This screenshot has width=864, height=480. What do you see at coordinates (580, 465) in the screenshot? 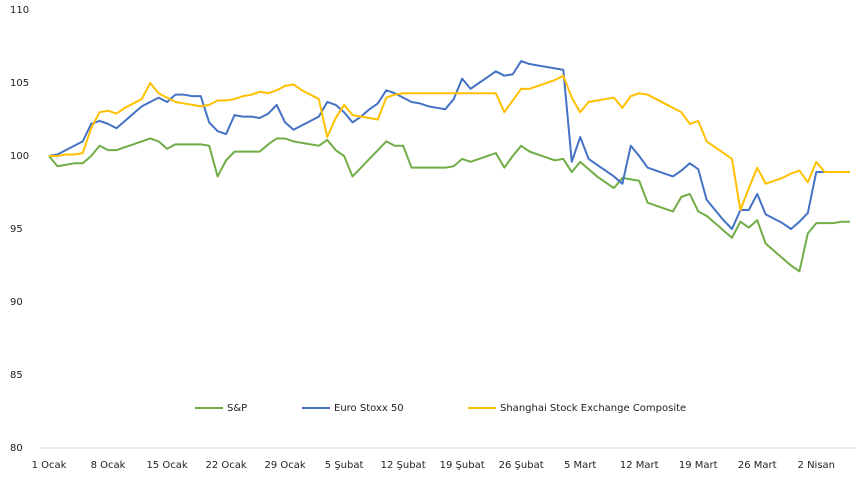
I see `x-tick-label: 5 Mart` at bounding box center [580, 465].